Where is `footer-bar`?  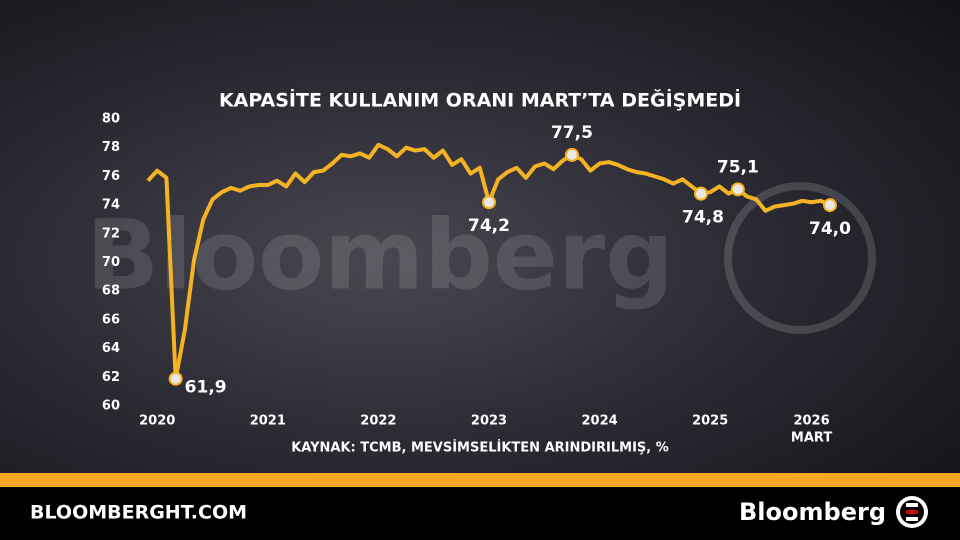 footer-bar is located at coordinates (480, 513).